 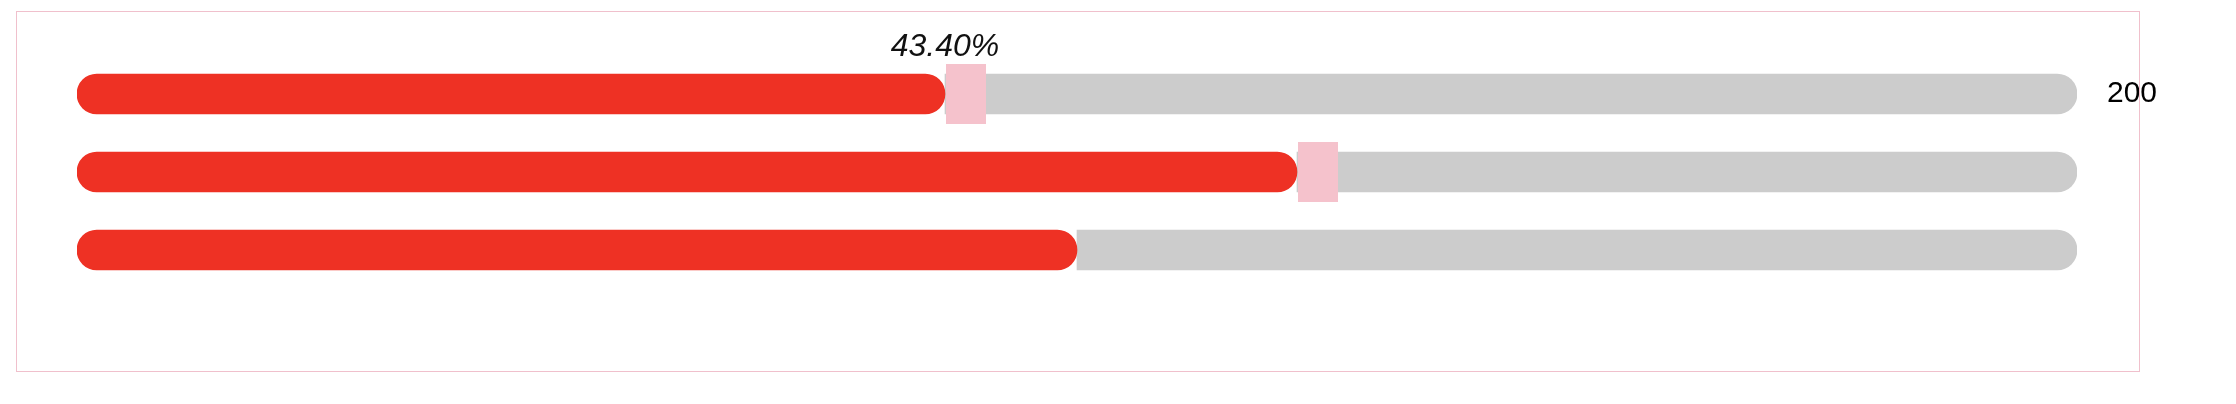 What do you see at coordinates (945, 44) in the screenshot?
I see `data-label: 43.40%` at bounding box center [945, 44].